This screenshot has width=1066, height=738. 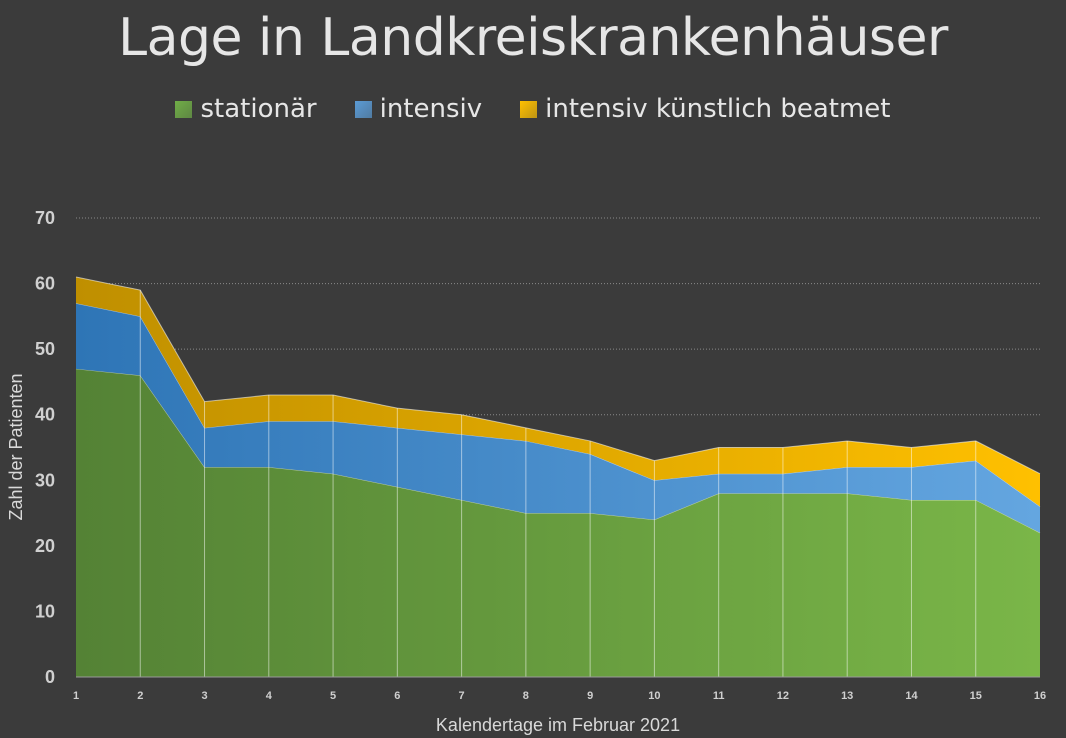 I want to click on x-axis-label: Kalendertage im Februar 2021, so click(x=558, y=725).